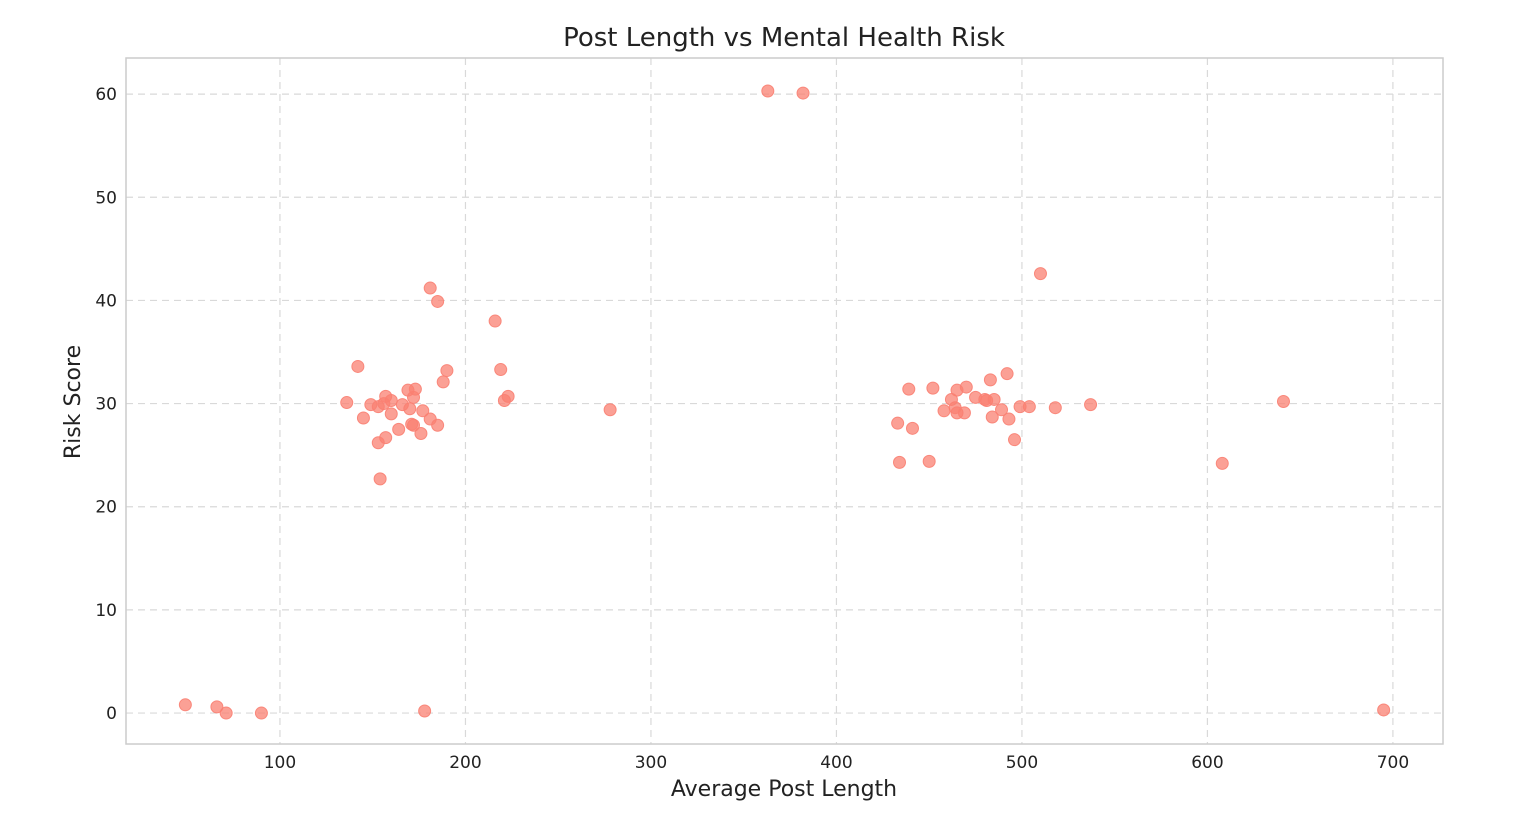 The width and height of the screenshot is (1520, 826). Describe the element at coordinates (784, 789) in the screenshot. I see `x-axis-label: Average Post Length` at that location.